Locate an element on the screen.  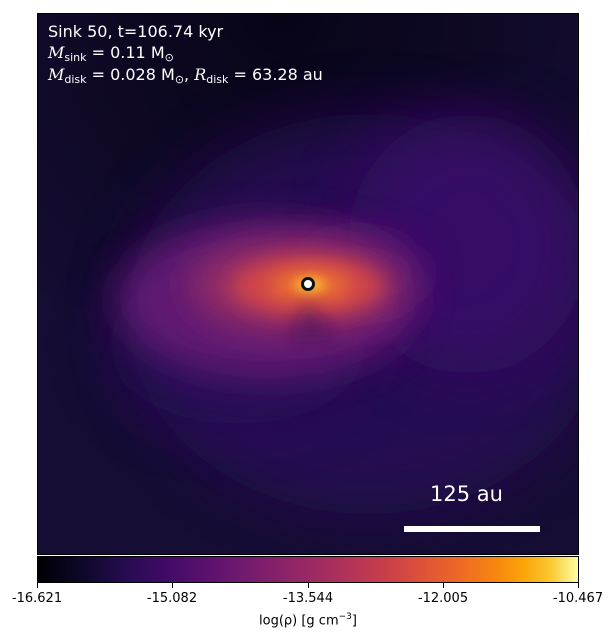
colorbar-tick-label: -10.467 is located at coordinates (578, 598).